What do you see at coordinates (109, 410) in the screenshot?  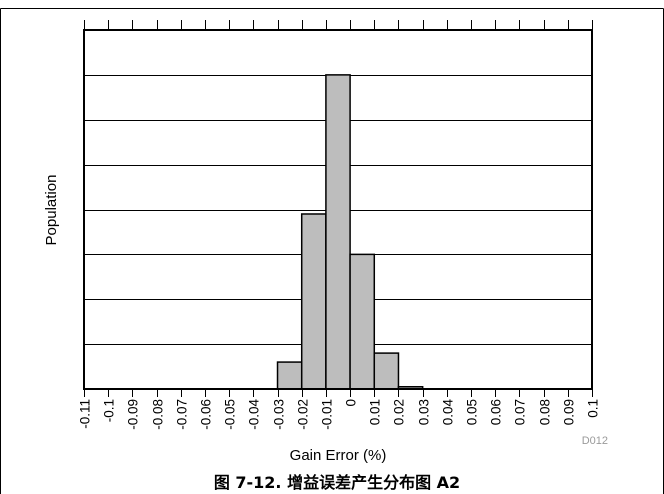 I see `x-tick-label: -0.1` at bounding box center [109, 410].